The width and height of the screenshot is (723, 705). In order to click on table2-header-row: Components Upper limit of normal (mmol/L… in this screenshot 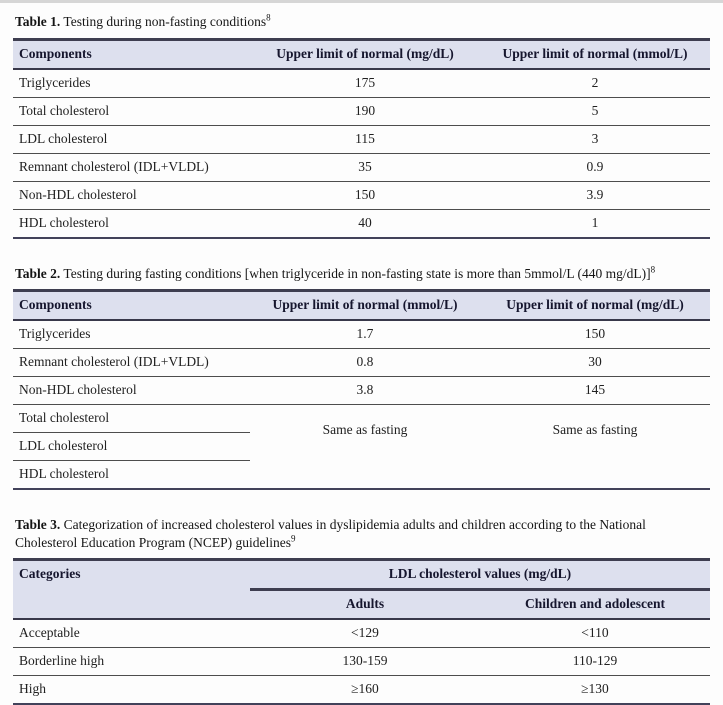, I will do `click(361, 305)`.